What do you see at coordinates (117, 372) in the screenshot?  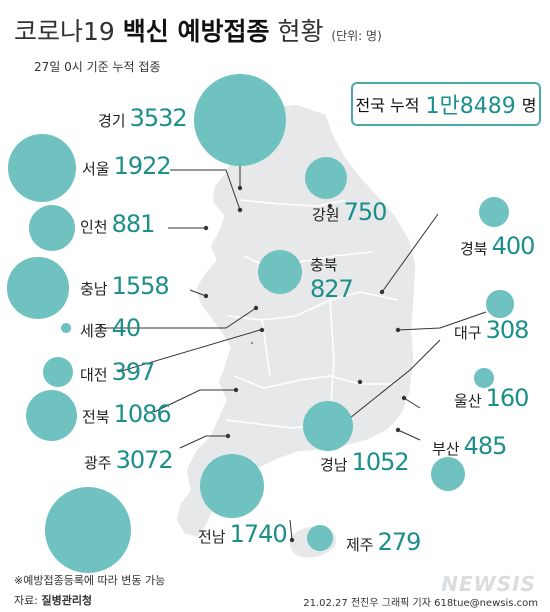 I see `label-daejeon: 대전 397` at bounding box center [117, 372].